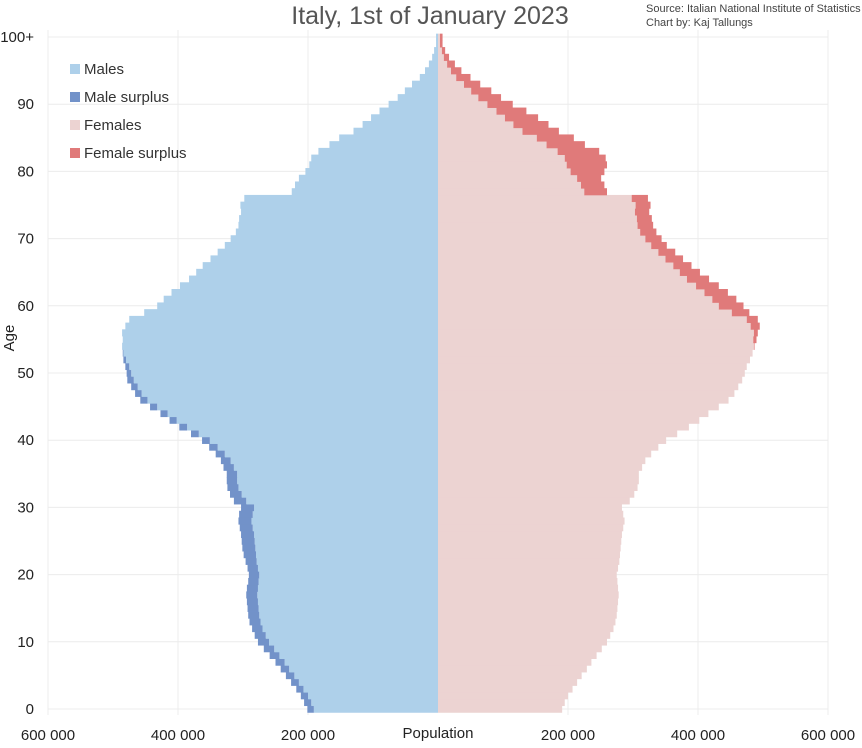 This screenshot has width=862, height=748. I want to click on x-tick-label: 600 000, so click(828, 735).